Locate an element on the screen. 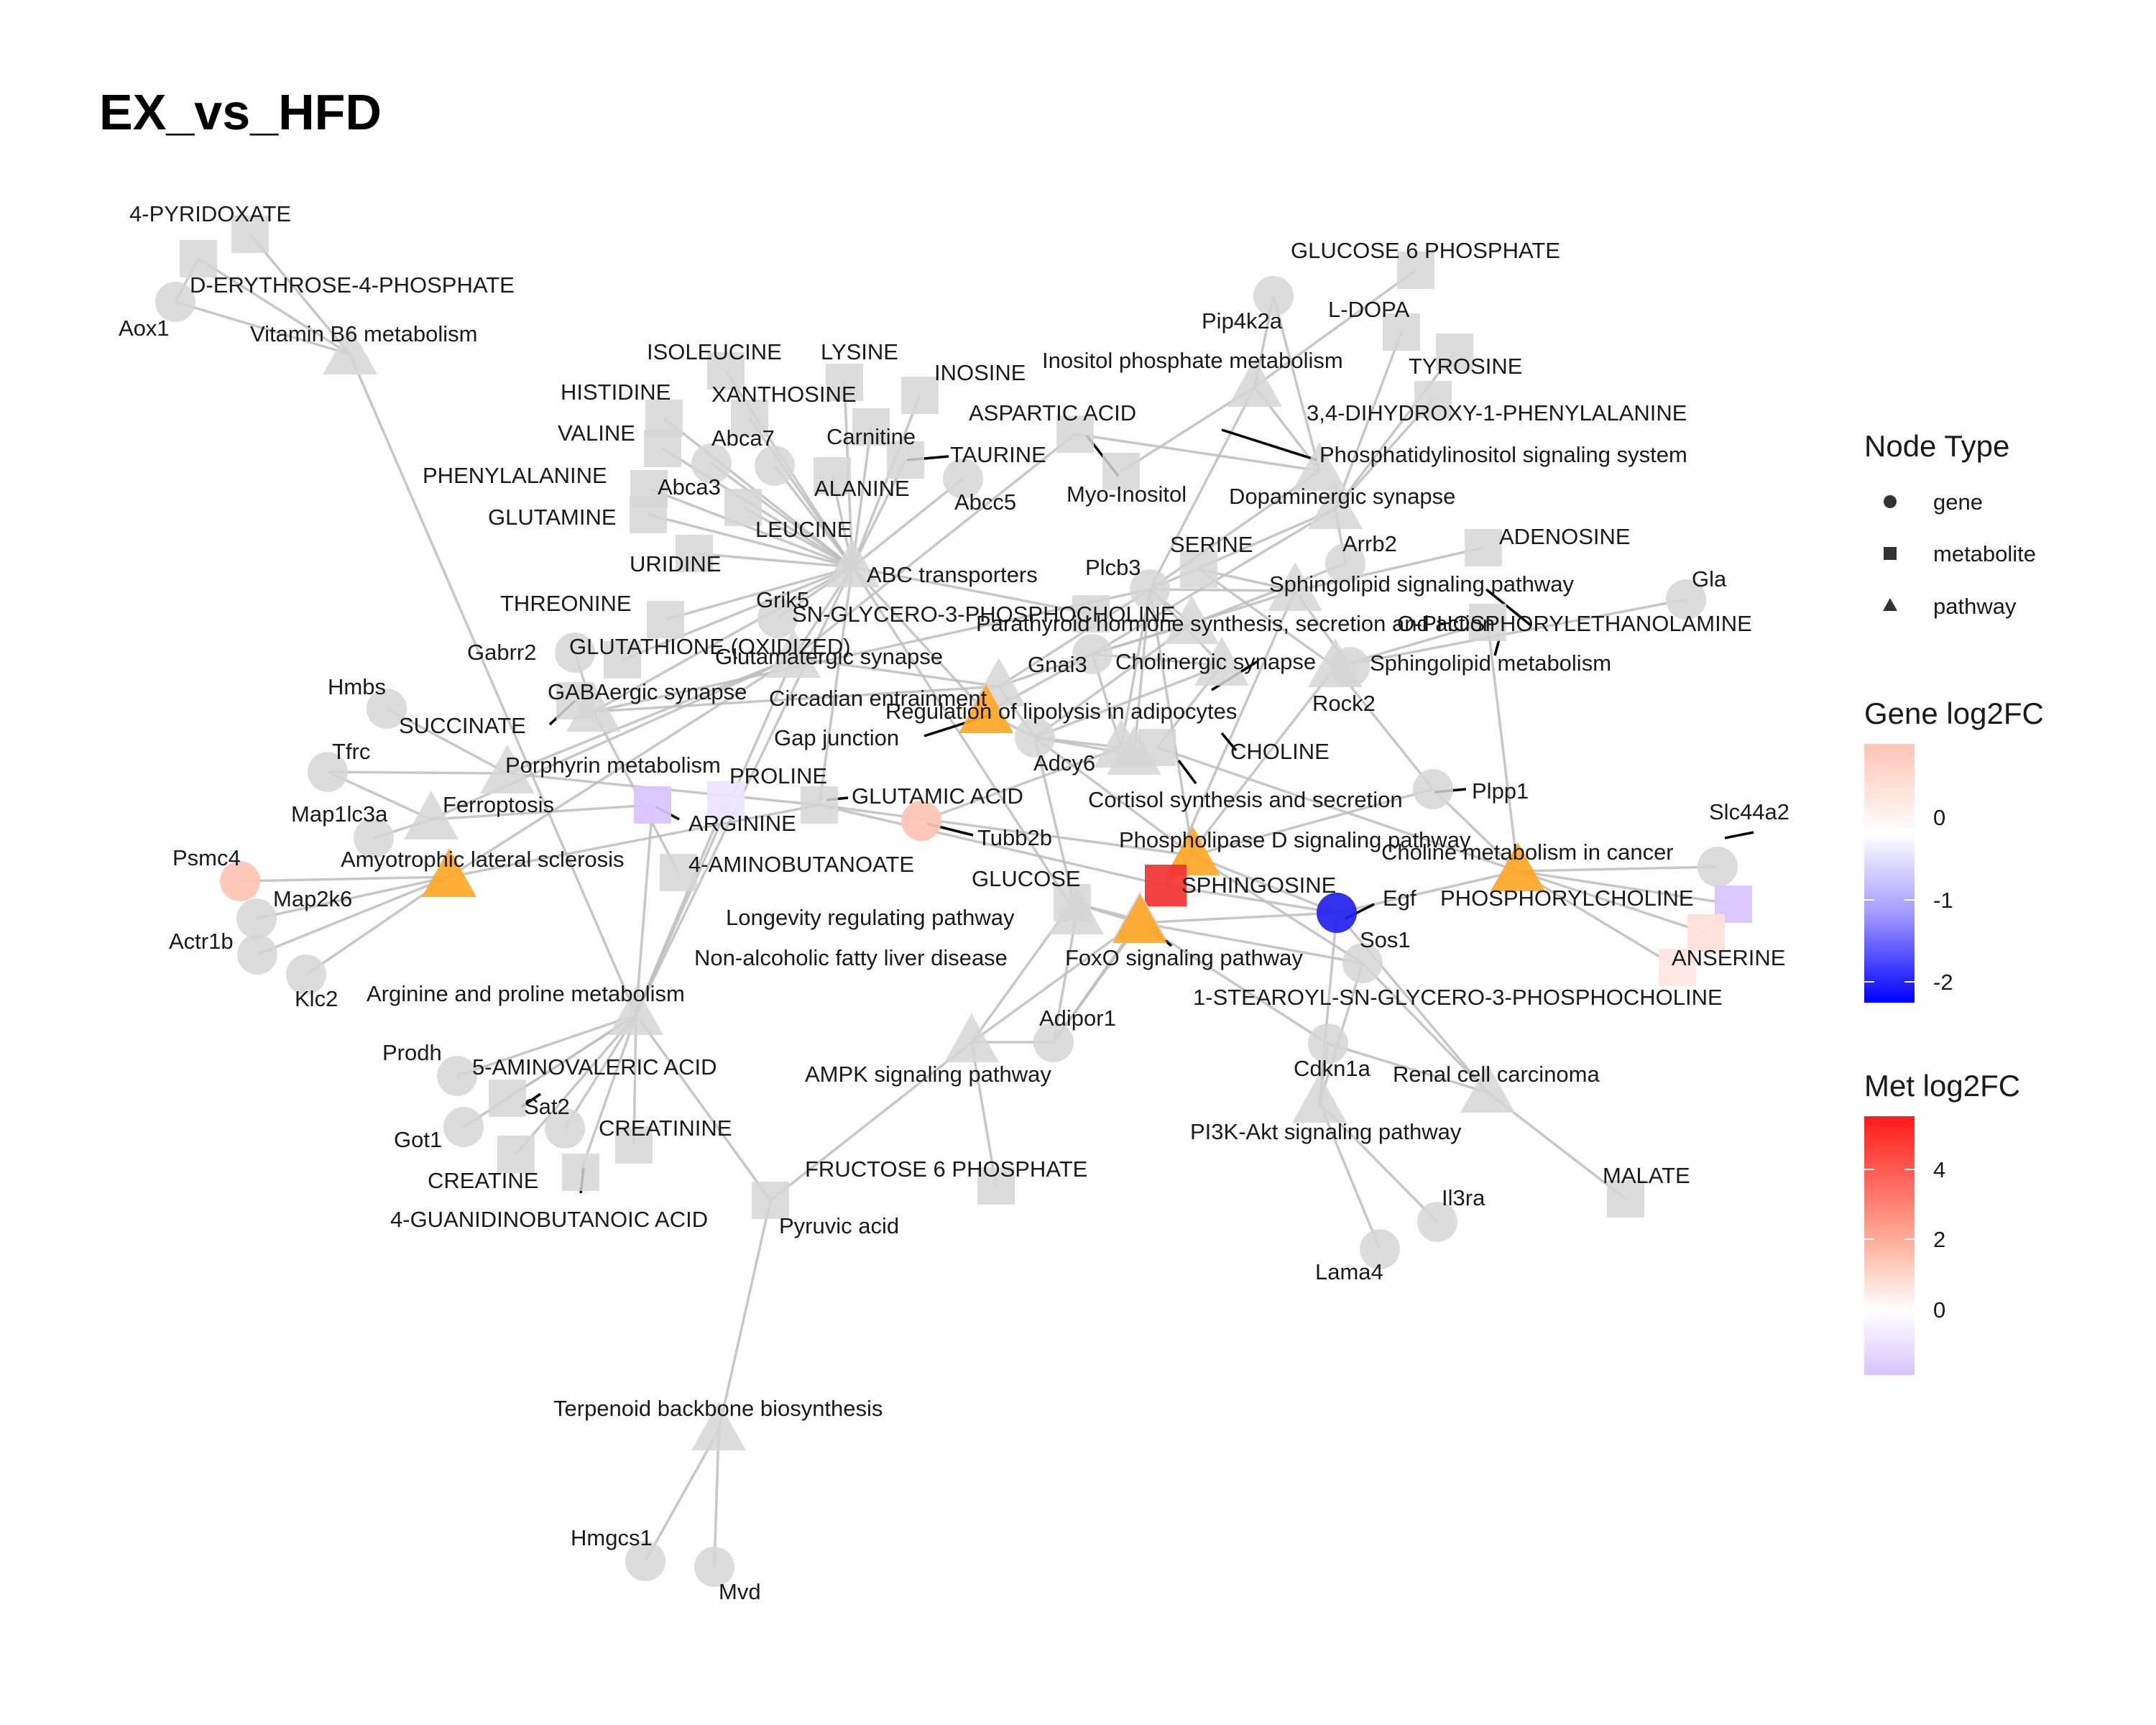  legend-square-icon is located at coordinates (1891, 553).